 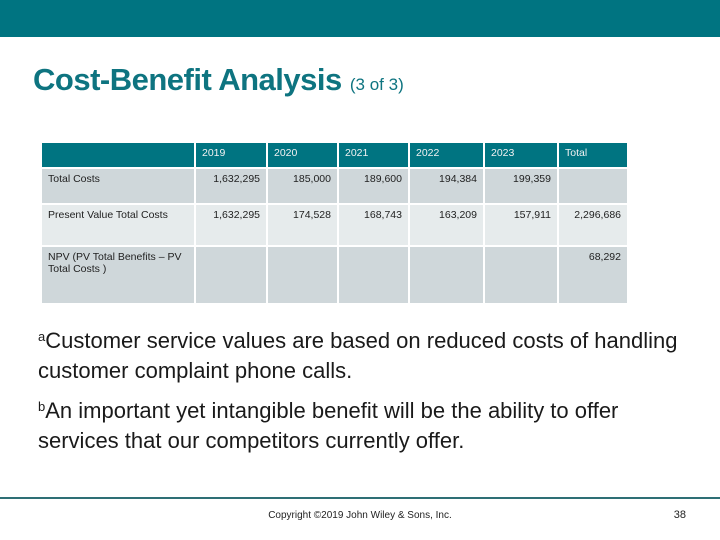 What do you see at coordinates (446, 225) in the screenshot?
I see `table-cell: 163,209` at bounding box center [446, 225].